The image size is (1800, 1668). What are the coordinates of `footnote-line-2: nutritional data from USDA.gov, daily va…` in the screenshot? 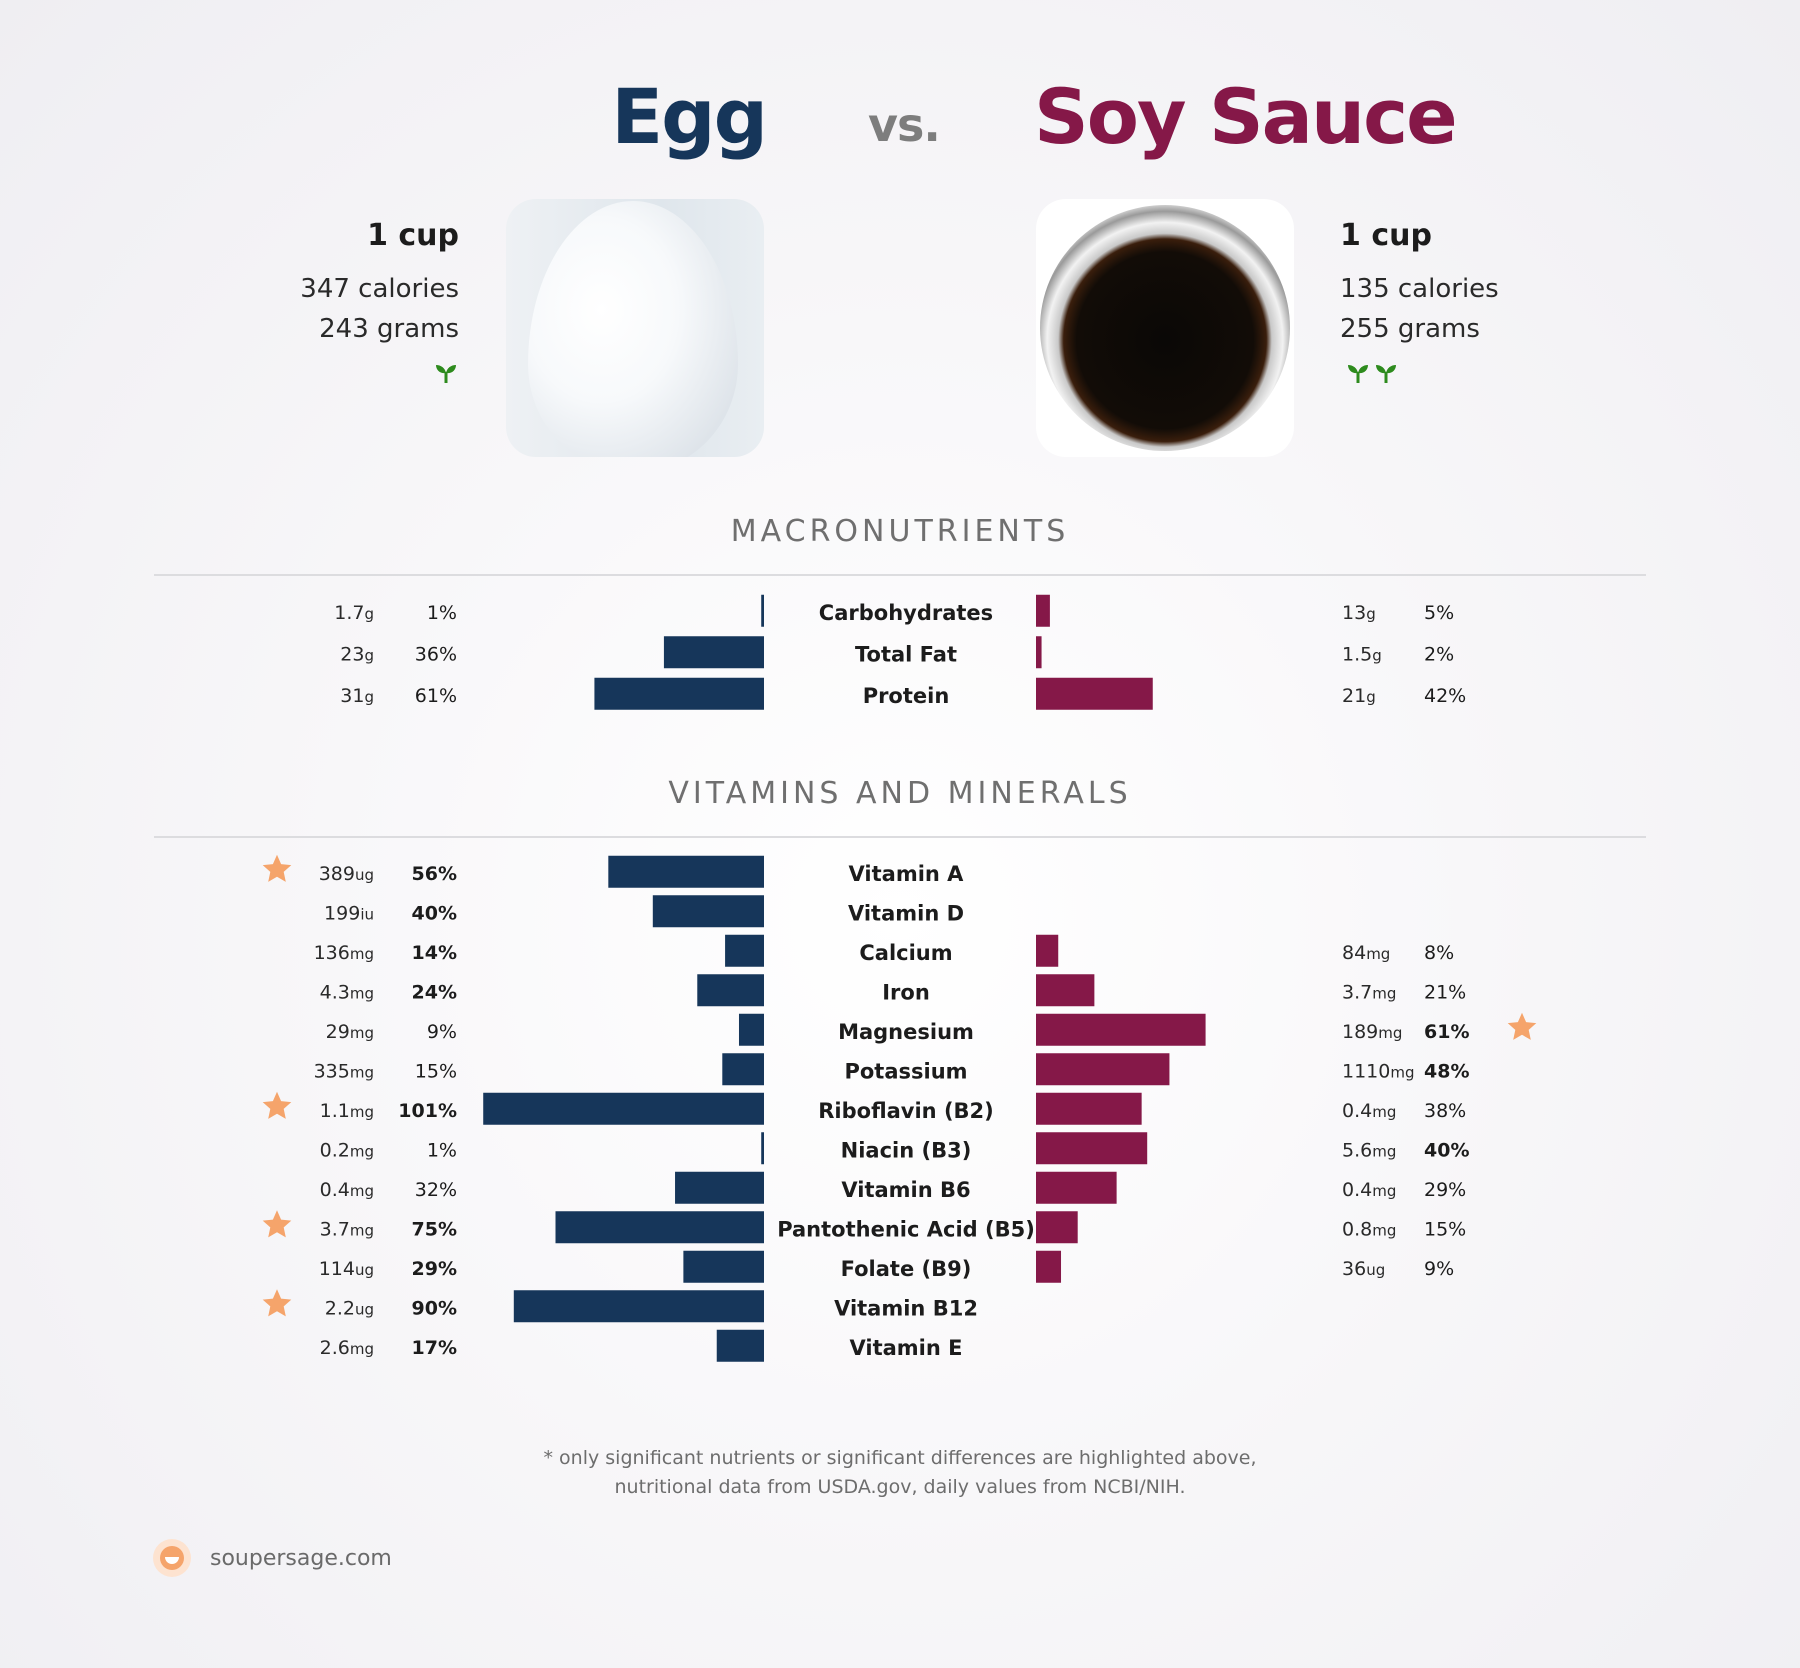 It's located at (900, 1487).